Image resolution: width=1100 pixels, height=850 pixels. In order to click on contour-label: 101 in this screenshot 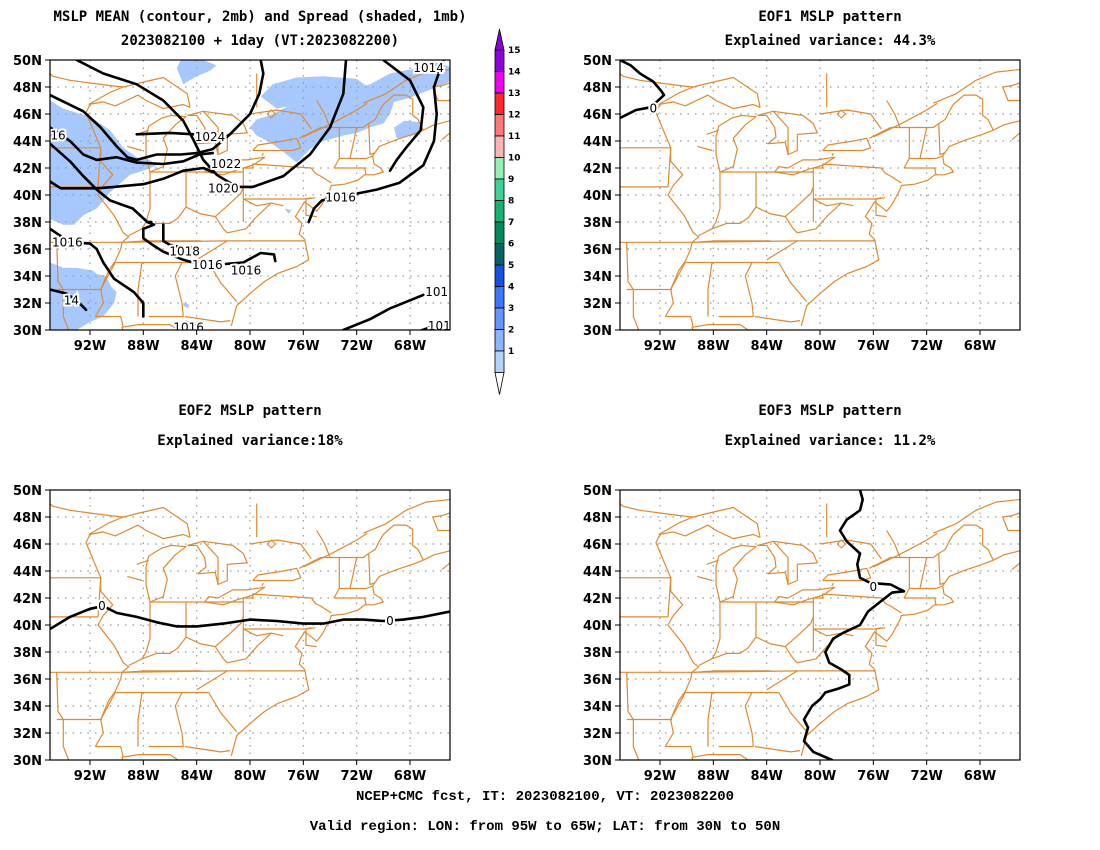, I will do `click(439, 326)`.